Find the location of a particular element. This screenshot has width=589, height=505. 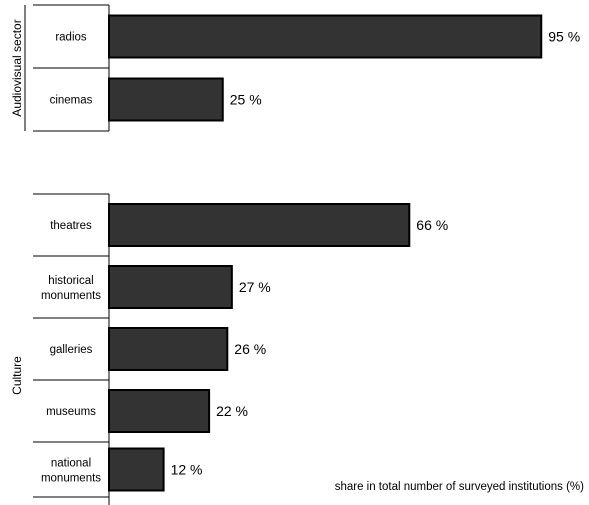

value-label: 12 % is located at coordinates (187, 470).